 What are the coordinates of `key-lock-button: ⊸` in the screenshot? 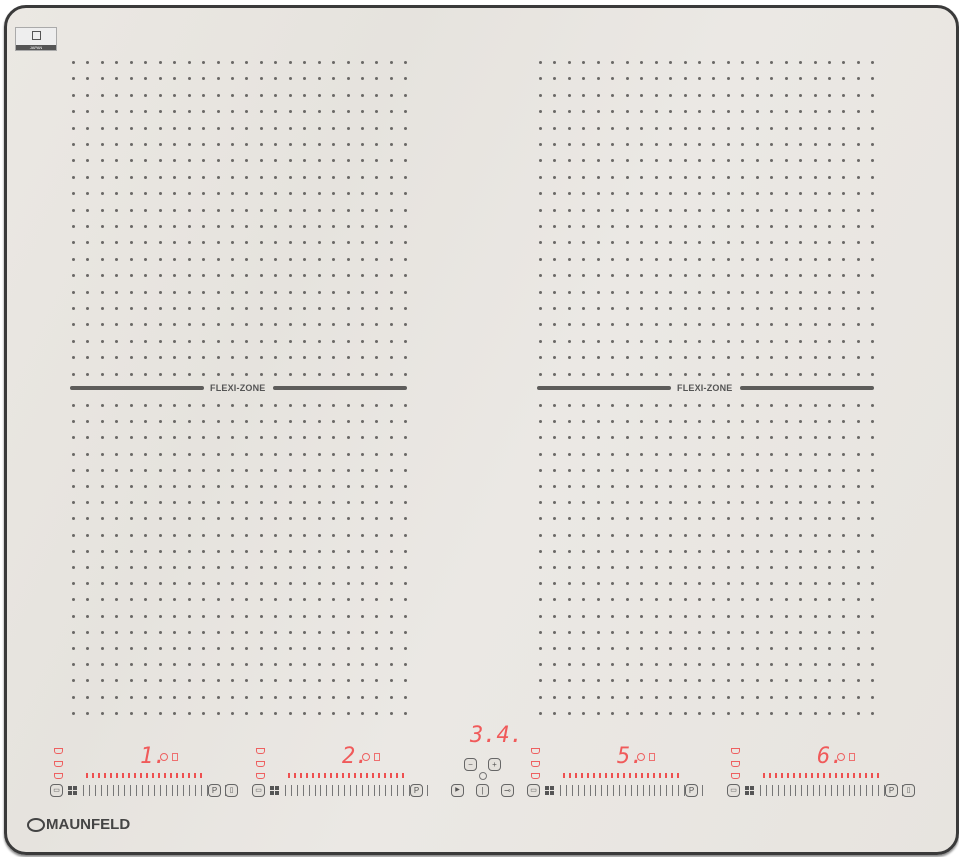 It's located at (507, 790).